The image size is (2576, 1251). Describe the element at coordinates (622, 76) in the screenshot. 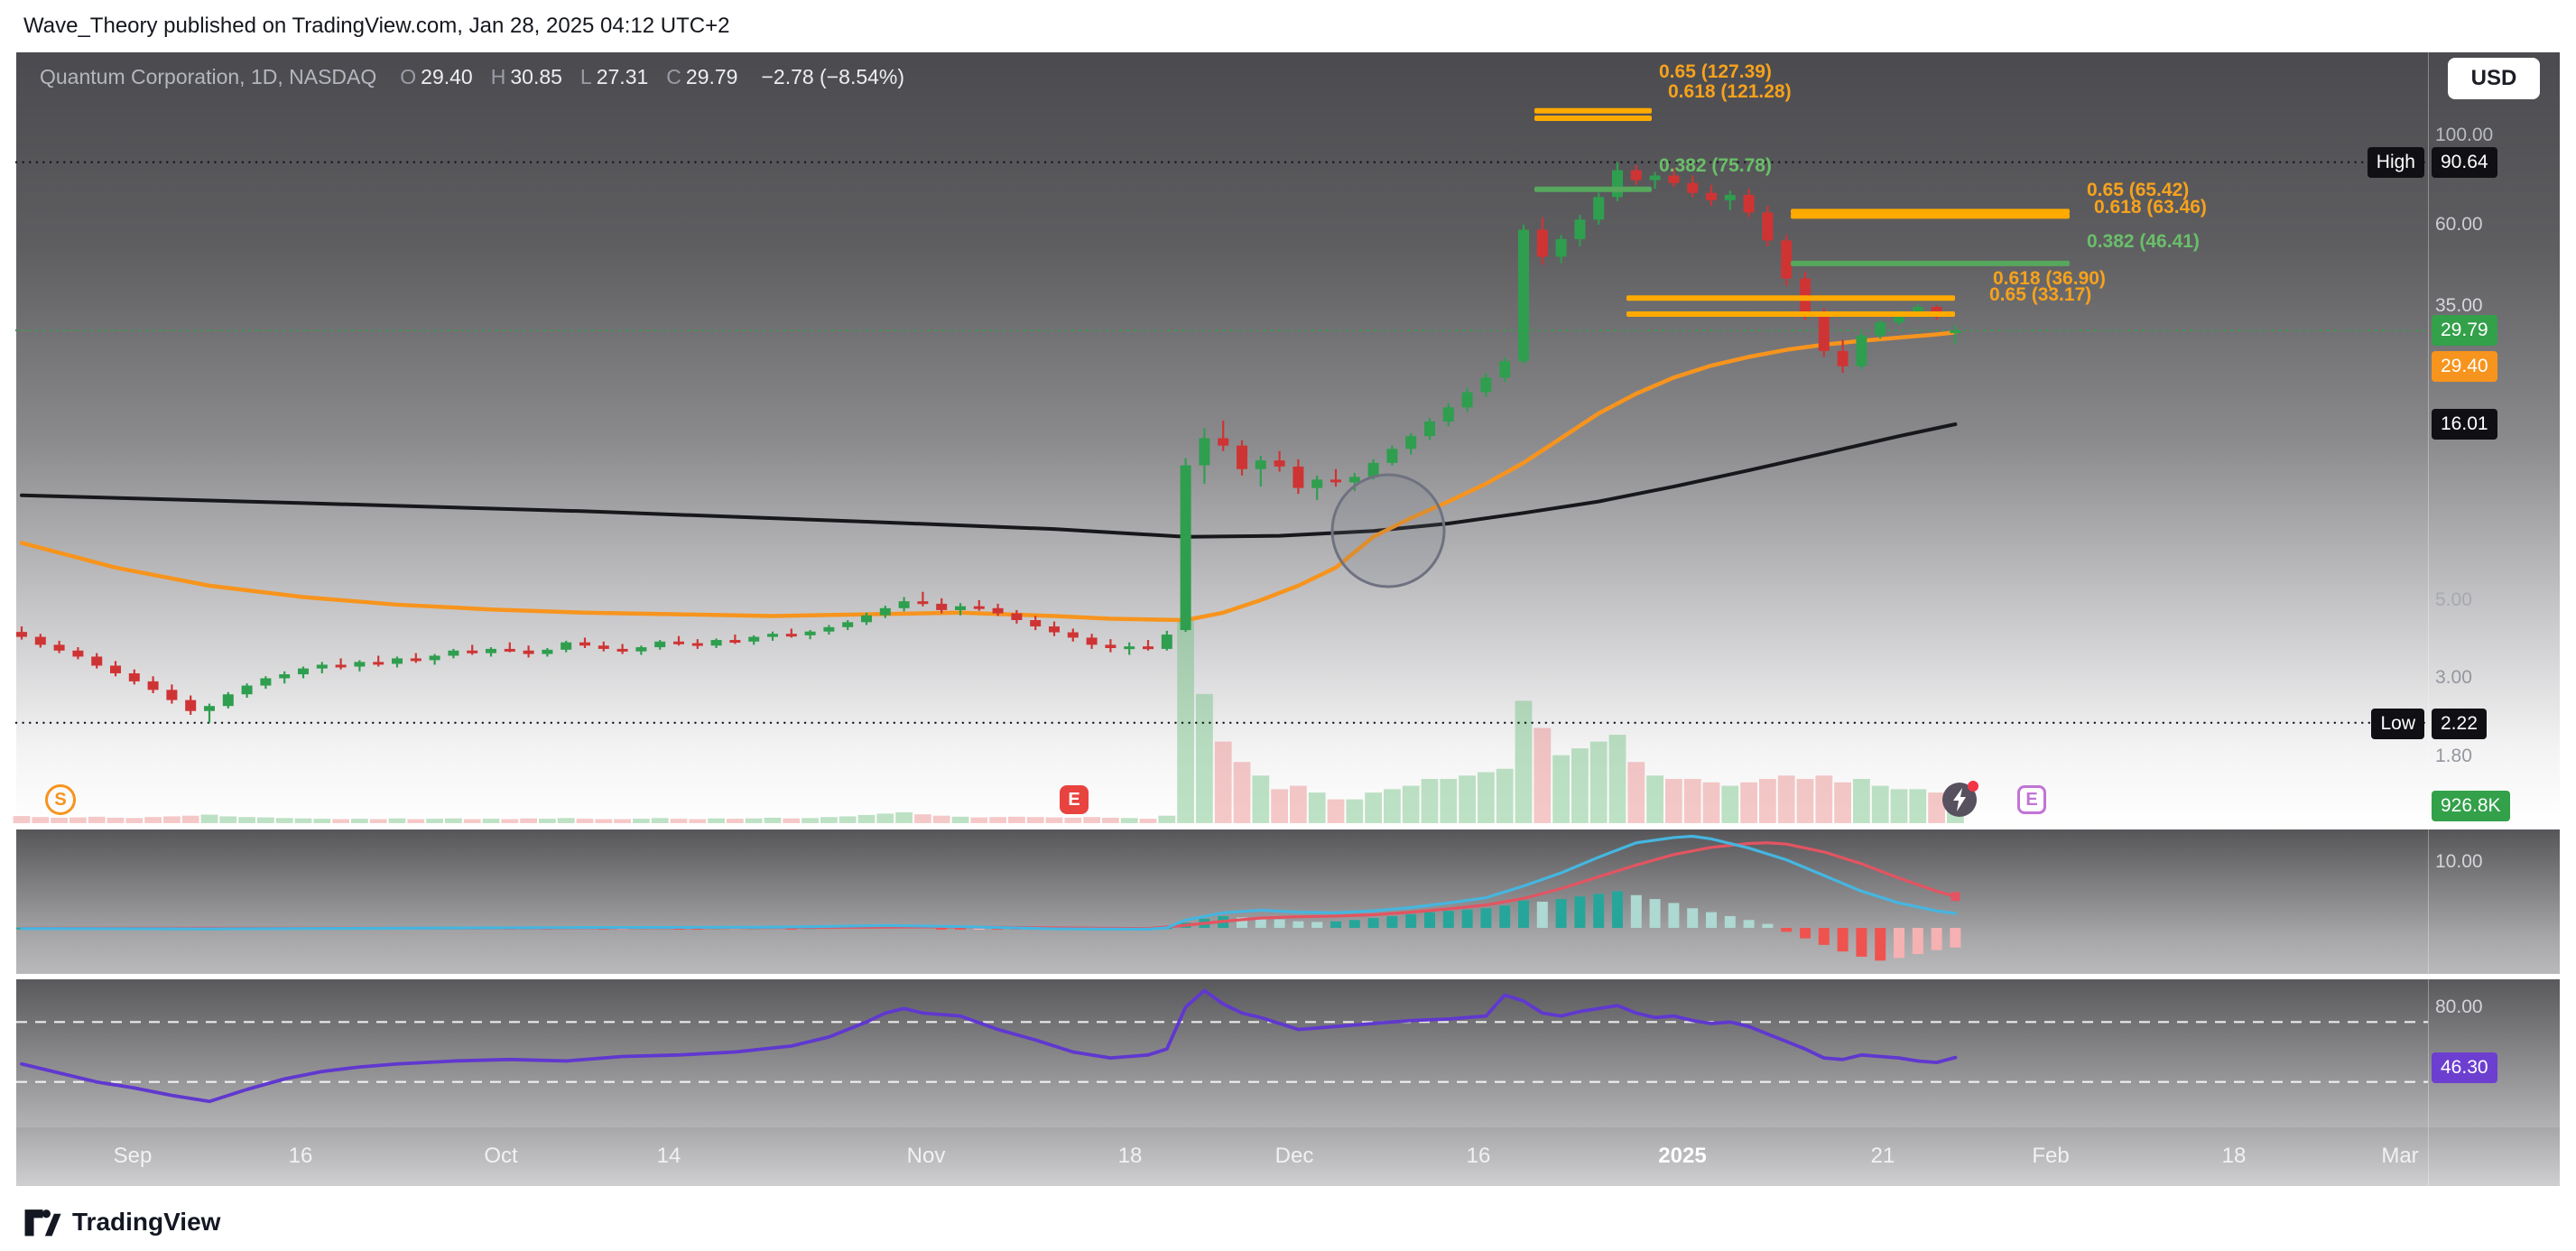

I see `ohlc-value: 27.31` at that location.